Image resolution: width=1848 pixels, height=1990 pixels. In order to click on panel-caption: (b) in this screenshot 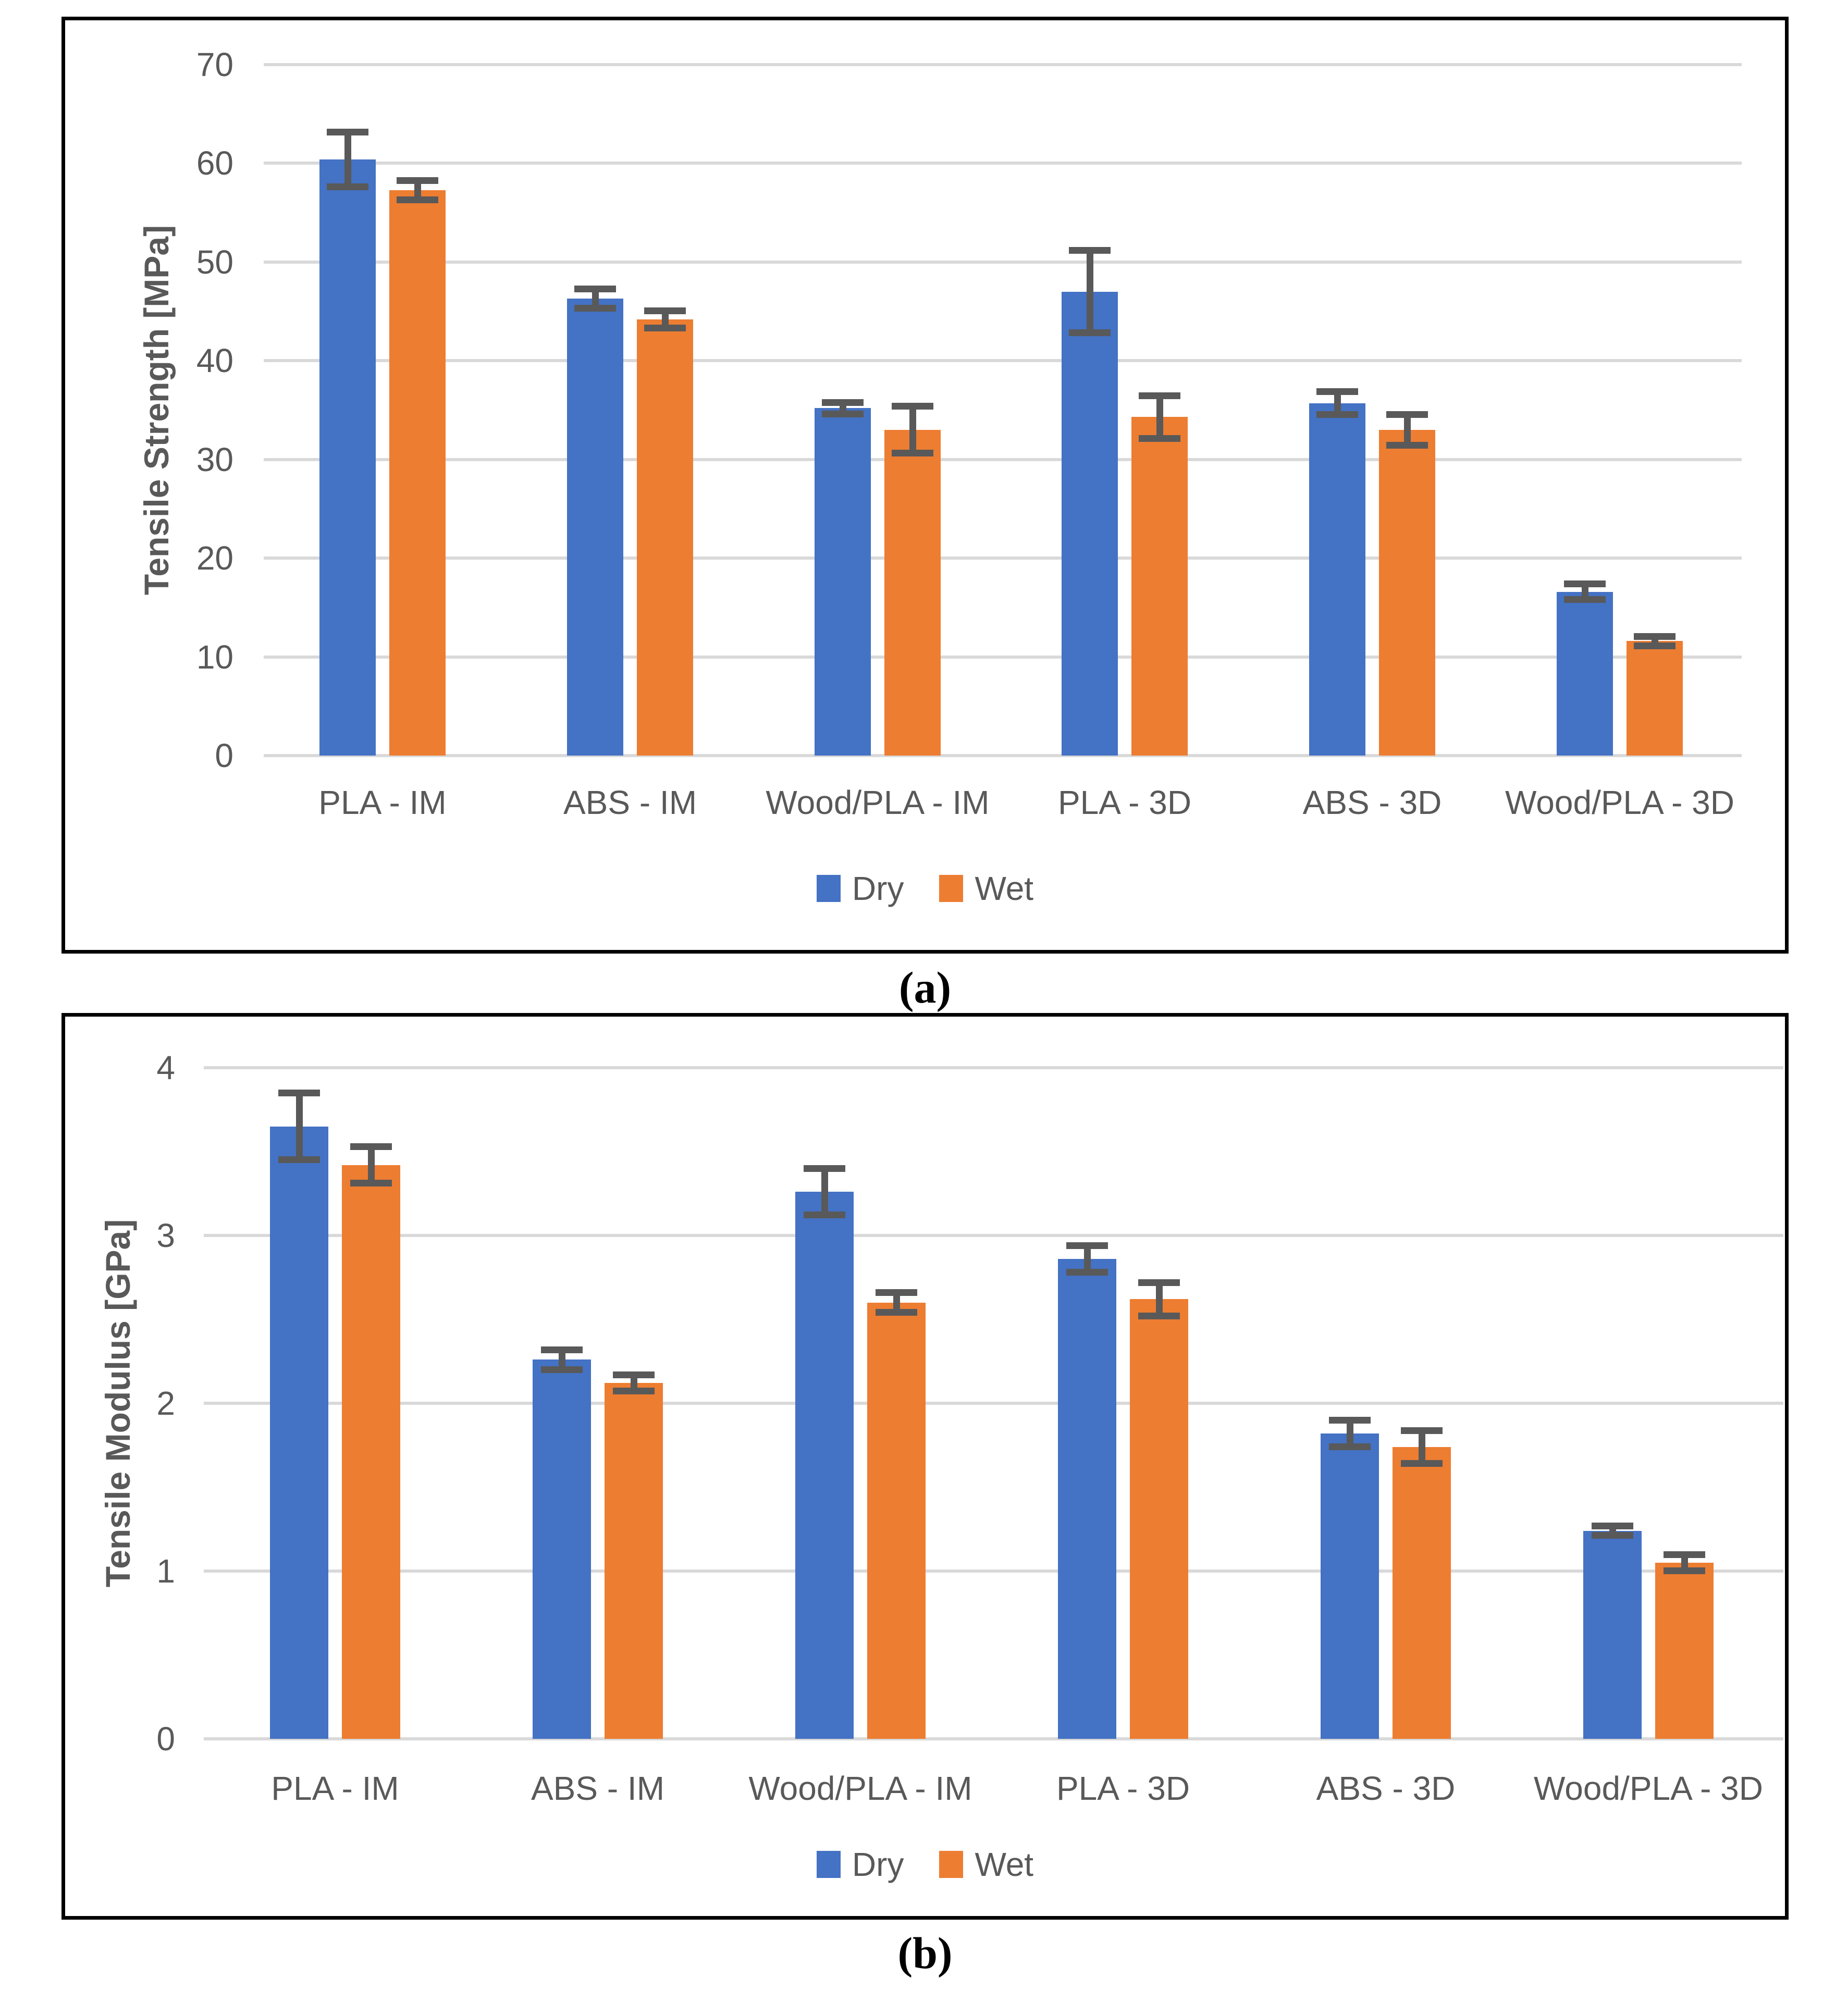, I will do `click(925, 1953)`.